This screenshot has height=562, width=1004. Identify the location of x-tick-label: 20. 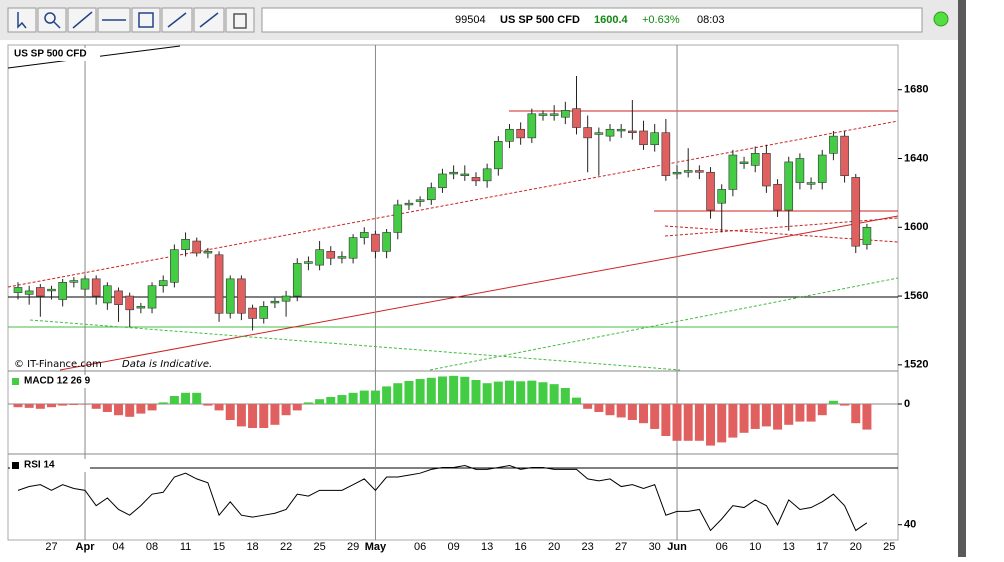
(554, 547).